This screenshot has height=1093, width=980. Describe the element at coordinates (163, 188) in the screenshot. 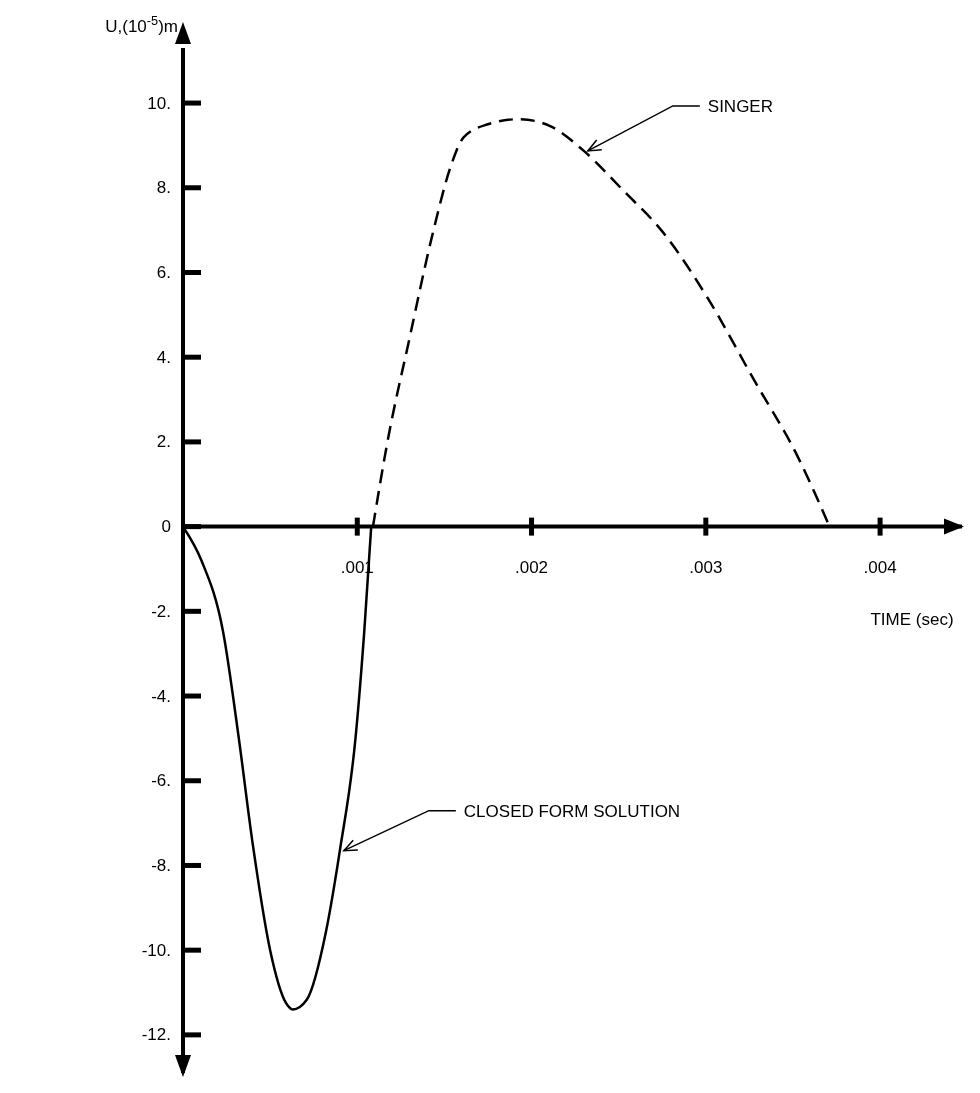

I see `y-tick-label: 8.` at that location.